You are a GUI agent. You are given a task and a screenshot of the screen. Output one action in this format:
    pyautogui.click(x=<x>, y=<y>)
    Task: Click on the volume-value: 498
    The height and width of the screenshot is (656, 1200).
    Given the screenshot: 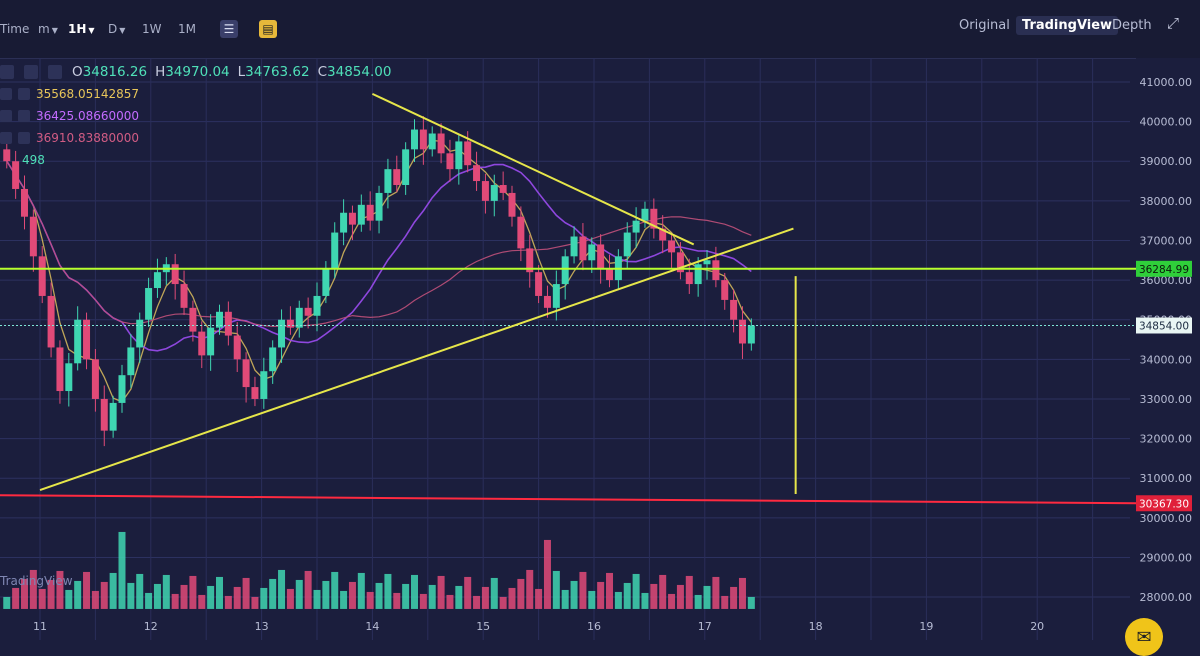 What is the action you would take?
    pyautogui.click(x=33, y=160)
    